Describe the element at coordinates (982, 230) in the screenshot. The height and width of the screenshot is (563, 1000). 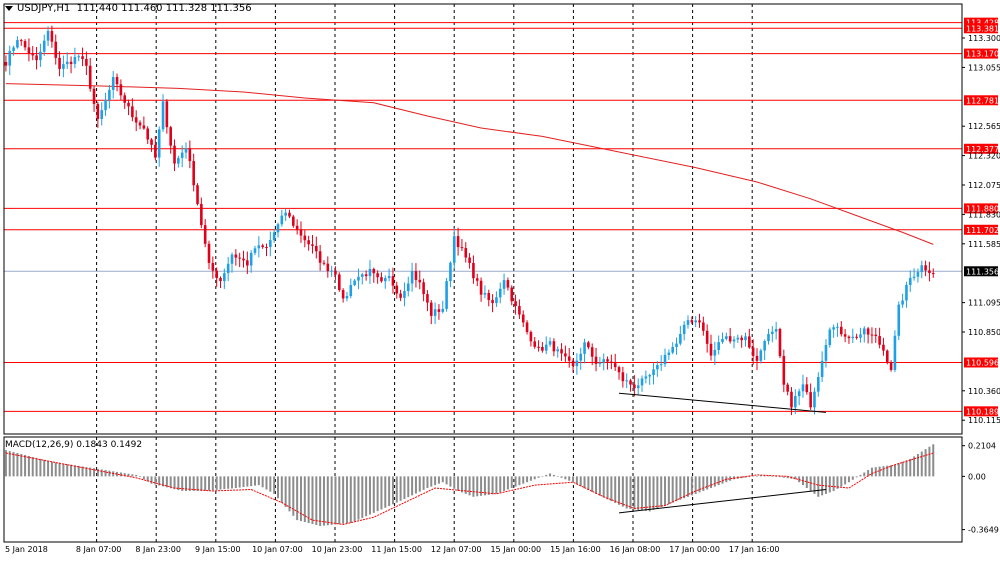
I see `level-tag-label: 111.702` at that location.